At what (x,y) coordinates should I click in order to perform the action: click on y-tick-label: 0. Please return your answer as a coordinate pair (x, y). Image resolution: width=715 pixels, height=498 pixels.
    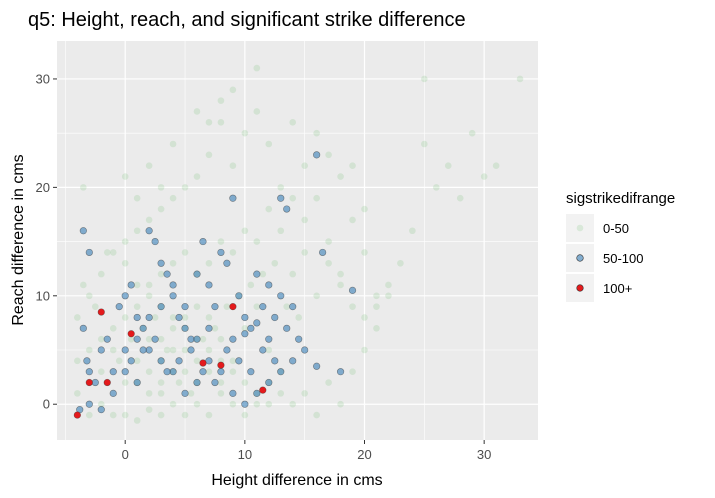
    Looking at the image, I should click on (46, 404).